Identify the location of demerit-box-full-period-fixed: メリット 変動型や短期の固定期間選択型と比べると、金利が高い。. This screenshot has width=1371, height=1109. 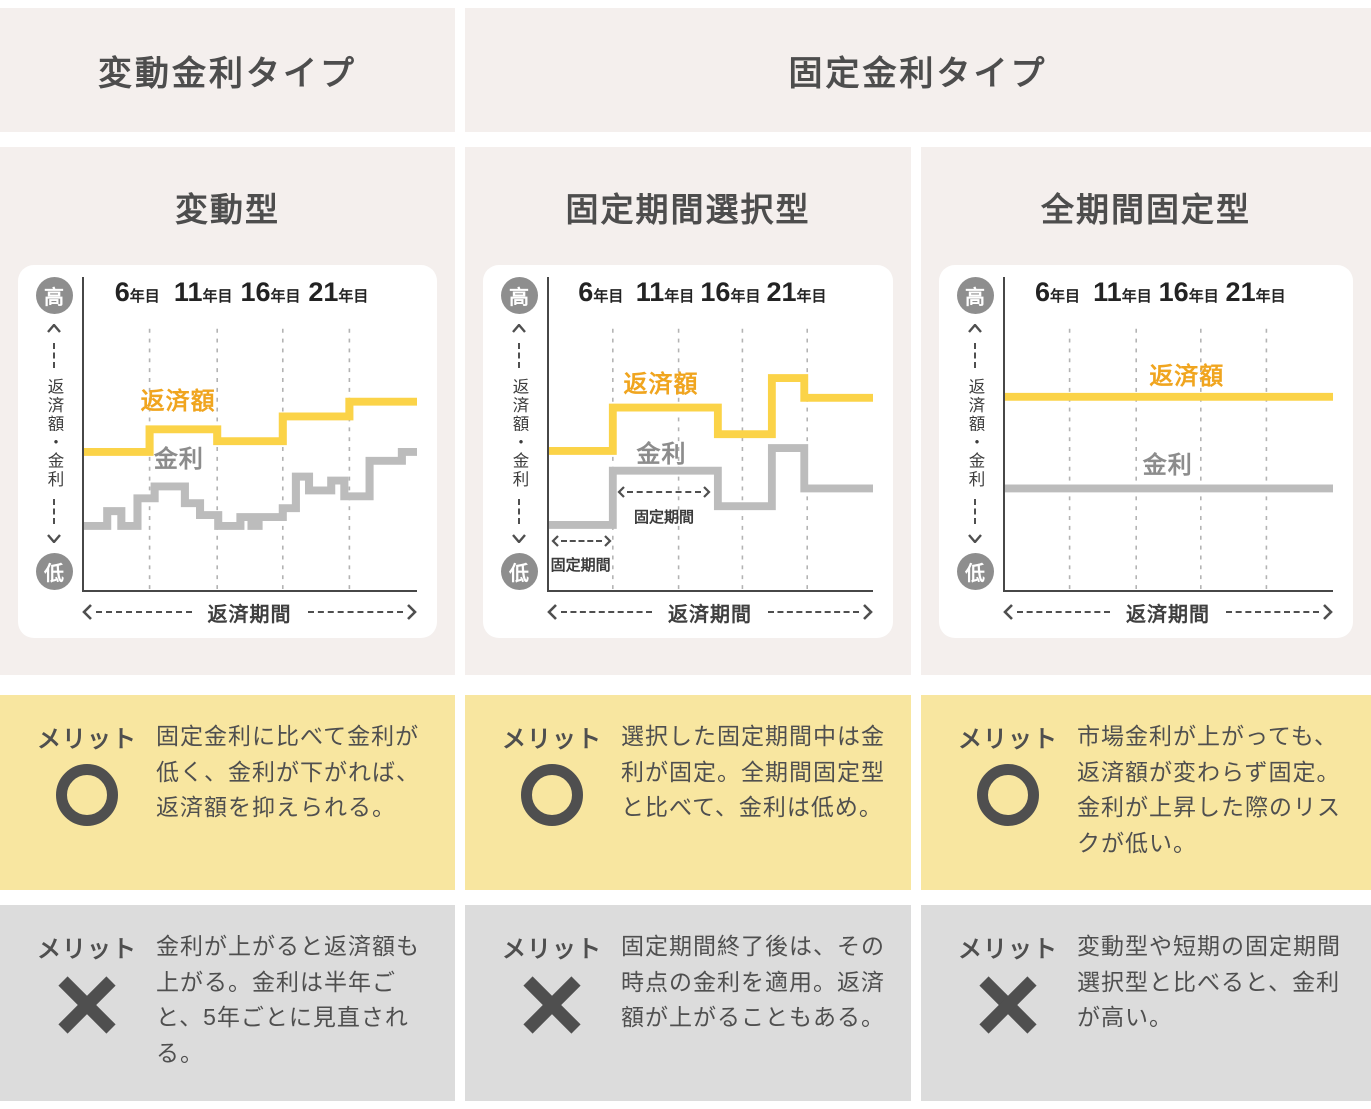
(1146, 1003).